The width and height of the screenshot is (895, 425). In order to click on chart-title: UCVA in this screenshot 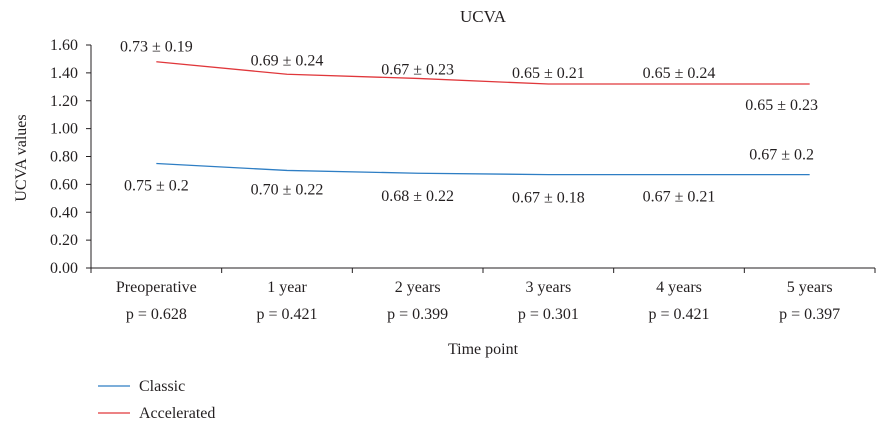, I will do `click(483, 16)`.